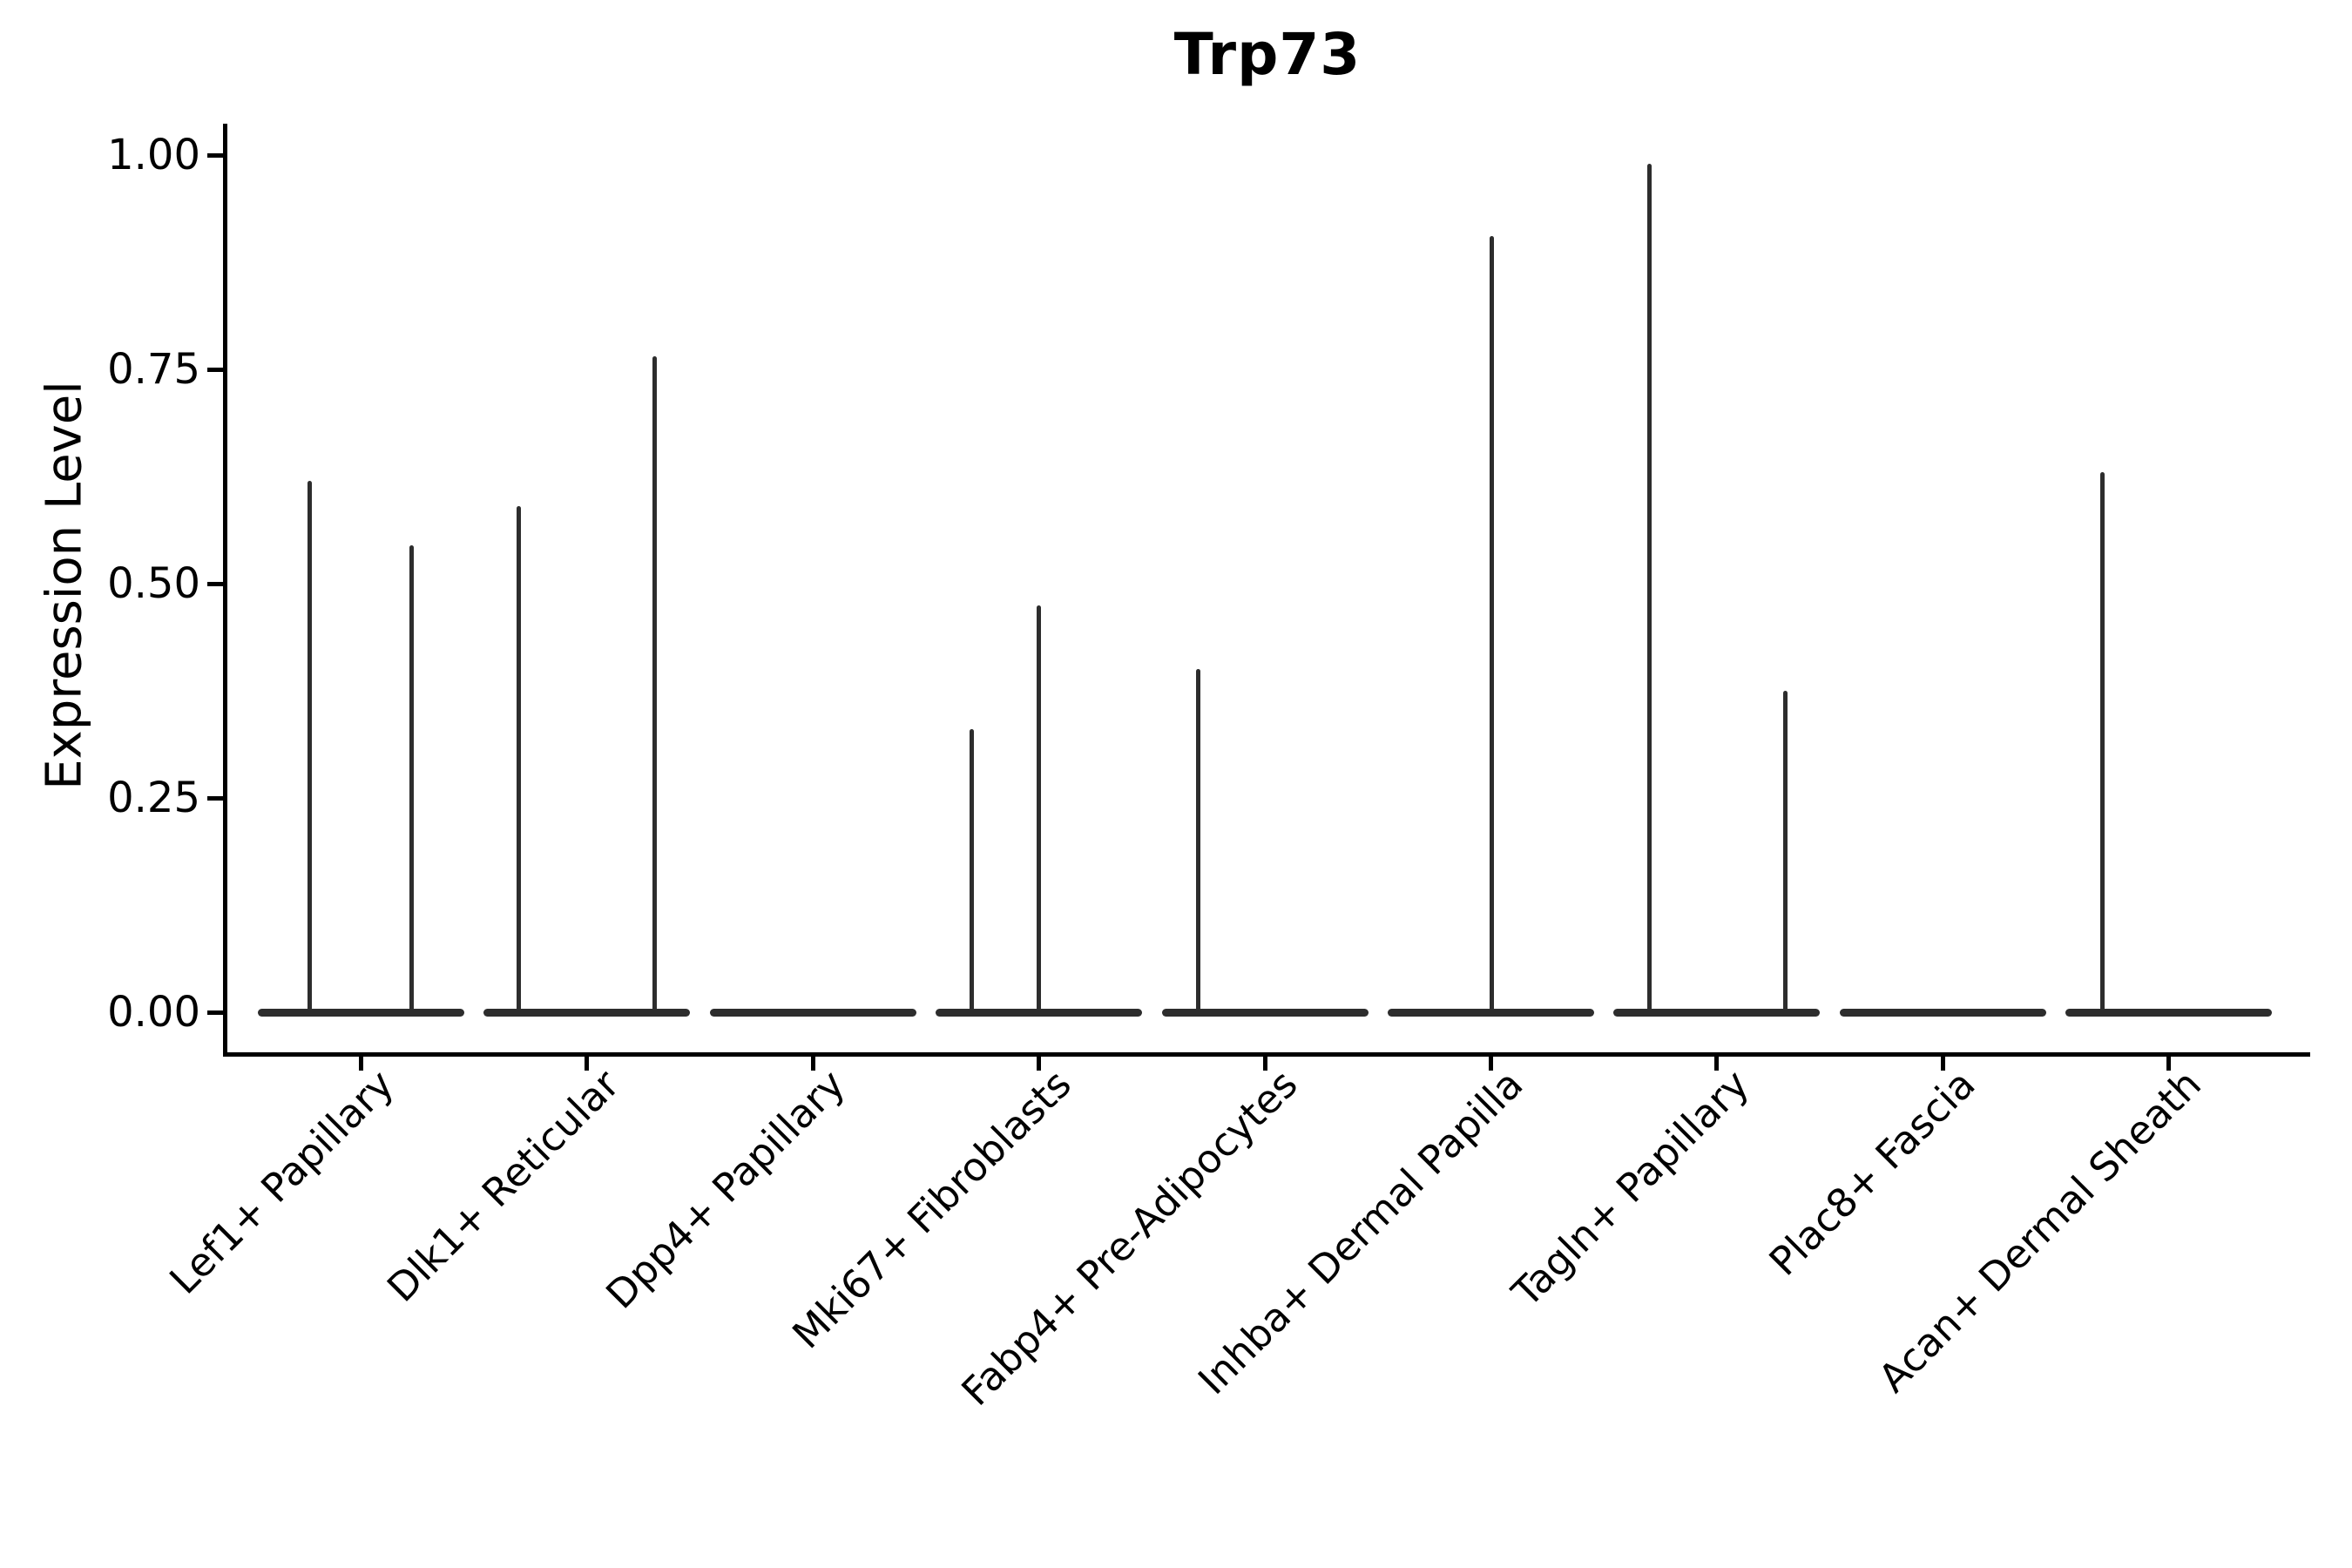  What do you see at coordinates (153, 798) in the screenshot?
I see `y-tick-label: 0.25` at bounding box center [153, 798].